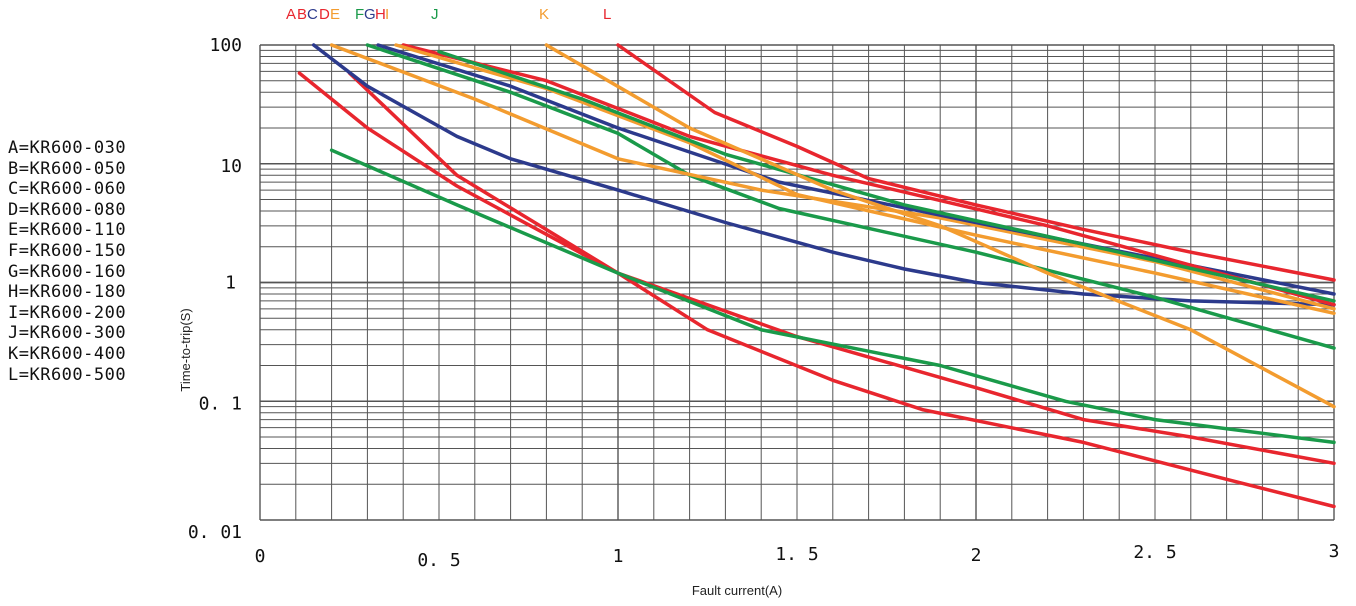  I want to click on series-letter-label: K, so click(544, 14).